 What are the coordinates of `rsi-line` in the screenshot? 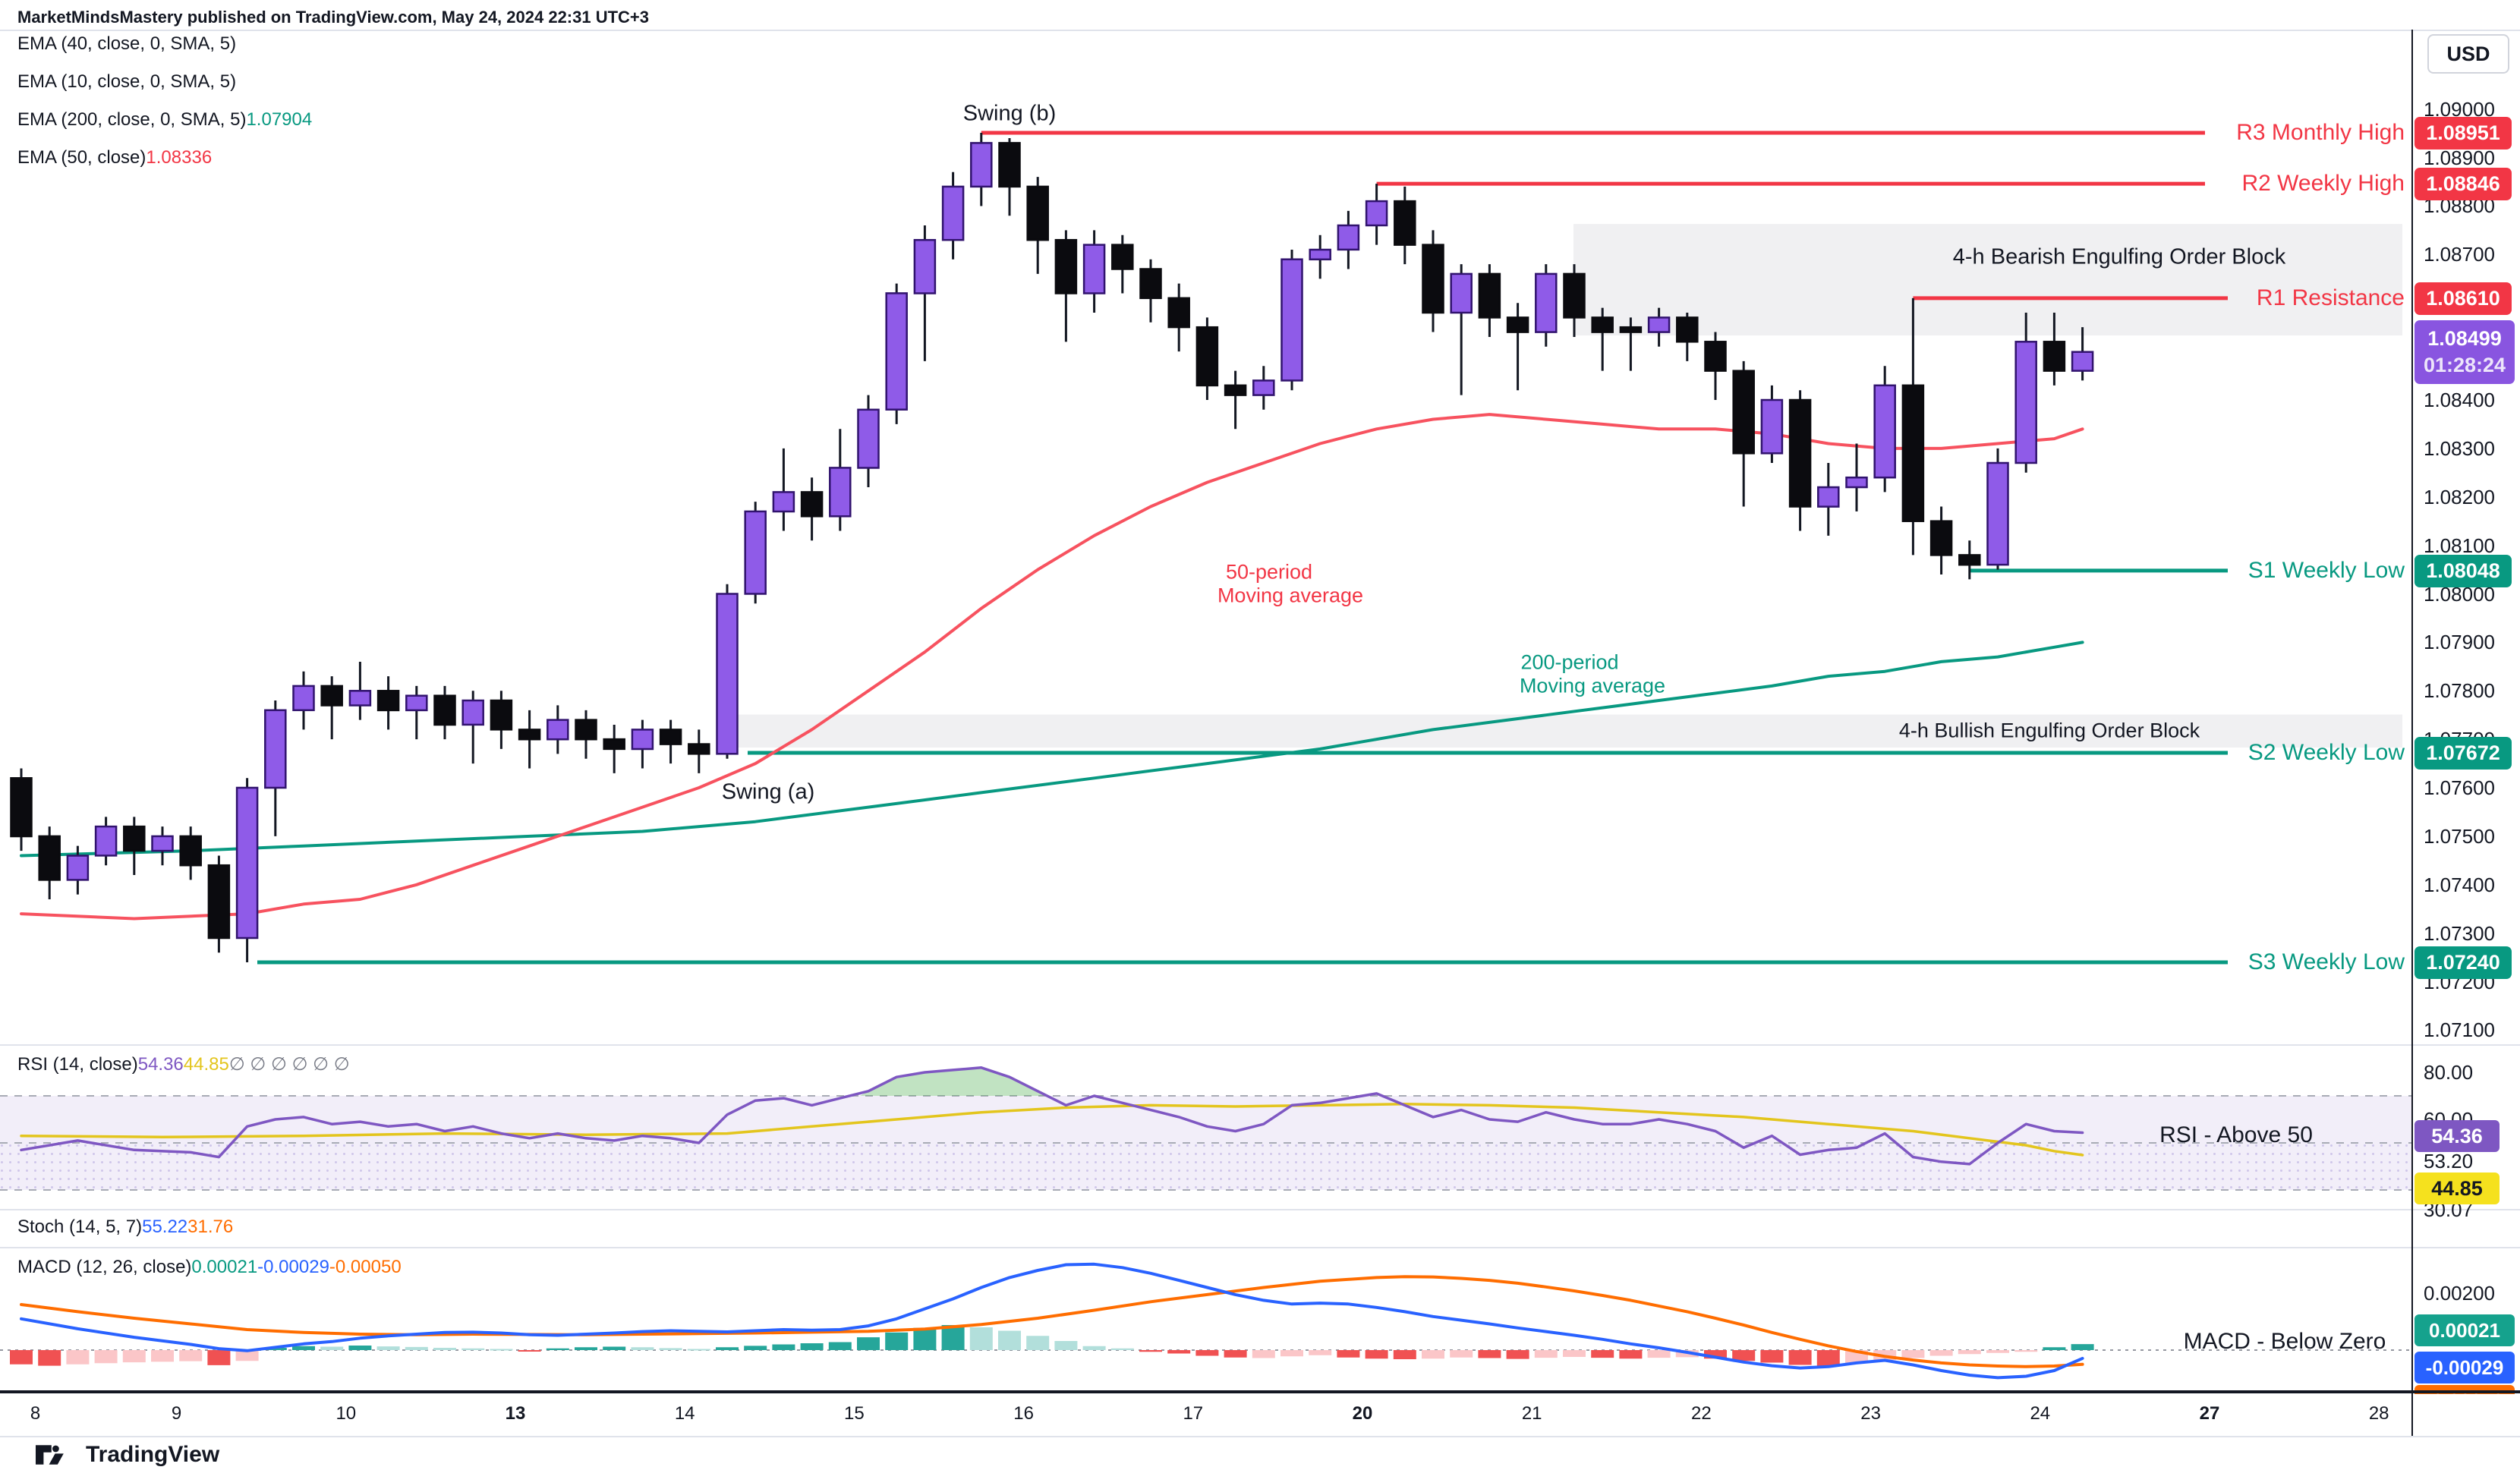 It's located at (1052, 1116).